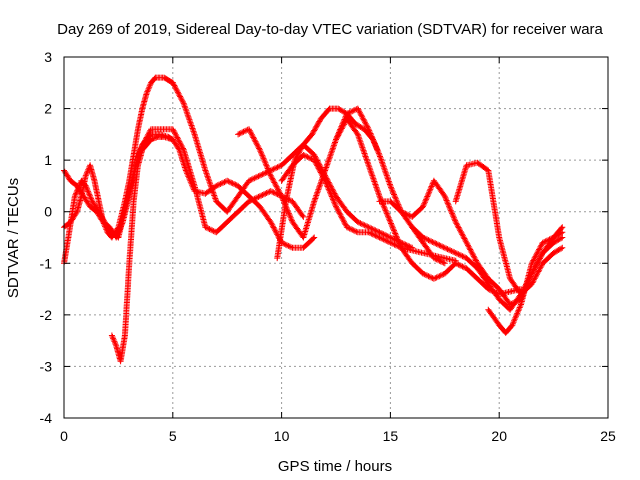 This screenshot has width=640, height=480. I want to click on y-tick-label: 0, so click(48, 212).